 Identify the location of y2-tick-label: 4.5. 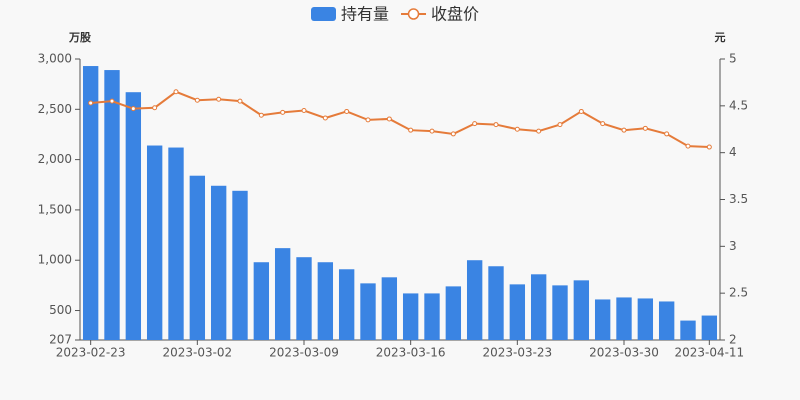
(738, 105).